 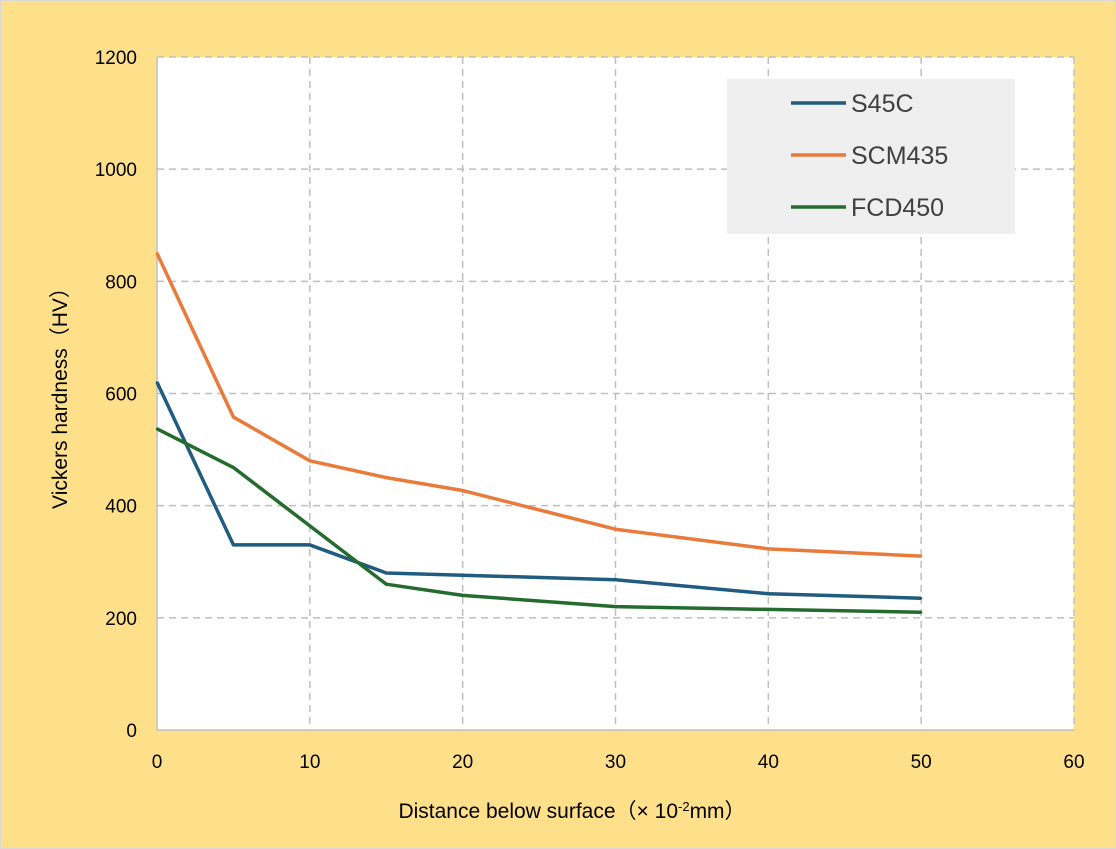 What do you see at coordinates (538, 811) in the screenshot?
I see `x-axis-label-main: Distance below surface（× 10` at bounding box center [538, 811].